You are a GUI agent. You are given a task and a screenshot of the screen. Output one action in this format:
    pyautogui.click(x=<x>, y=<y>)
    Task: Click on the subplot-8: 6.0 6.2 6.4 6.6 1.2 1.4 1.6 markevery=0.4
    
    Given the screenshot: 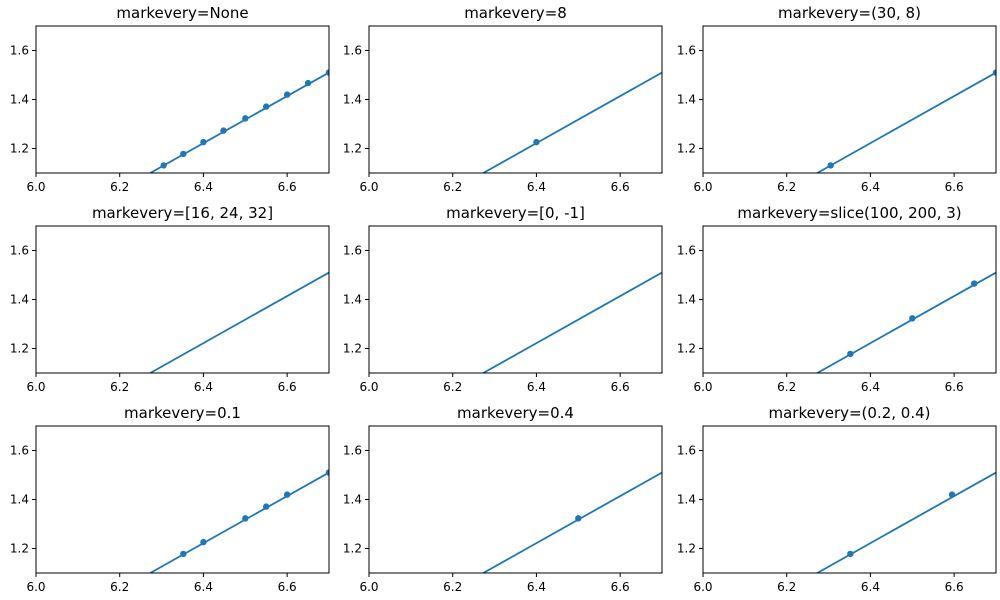 What is the action you would take?
    pyautogui.click(x=503, y=499)
    